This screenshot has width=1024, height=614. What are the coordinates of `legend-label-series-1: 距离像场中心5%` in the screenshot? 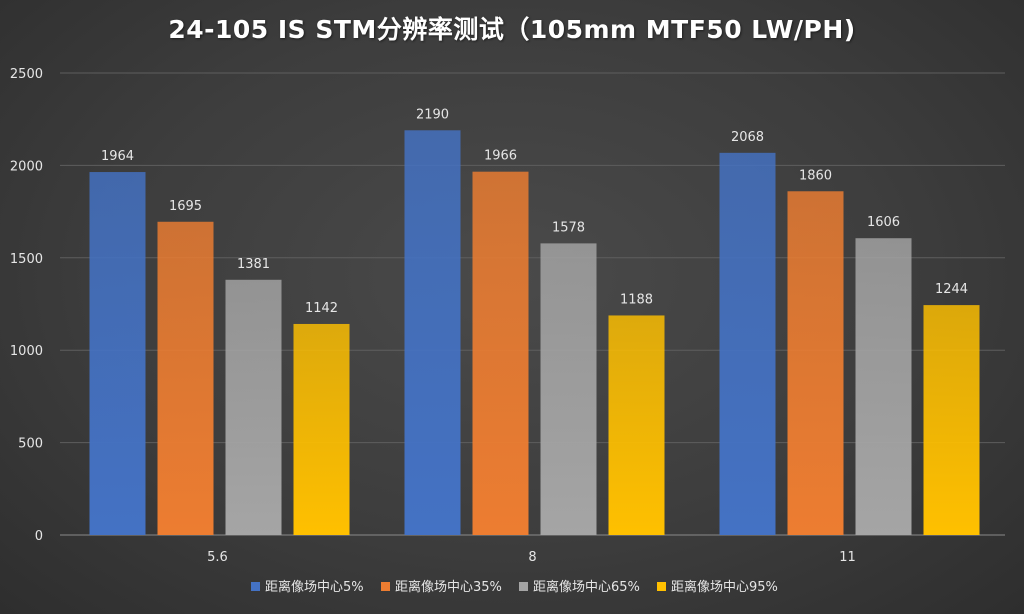 It's located at (314, 587).